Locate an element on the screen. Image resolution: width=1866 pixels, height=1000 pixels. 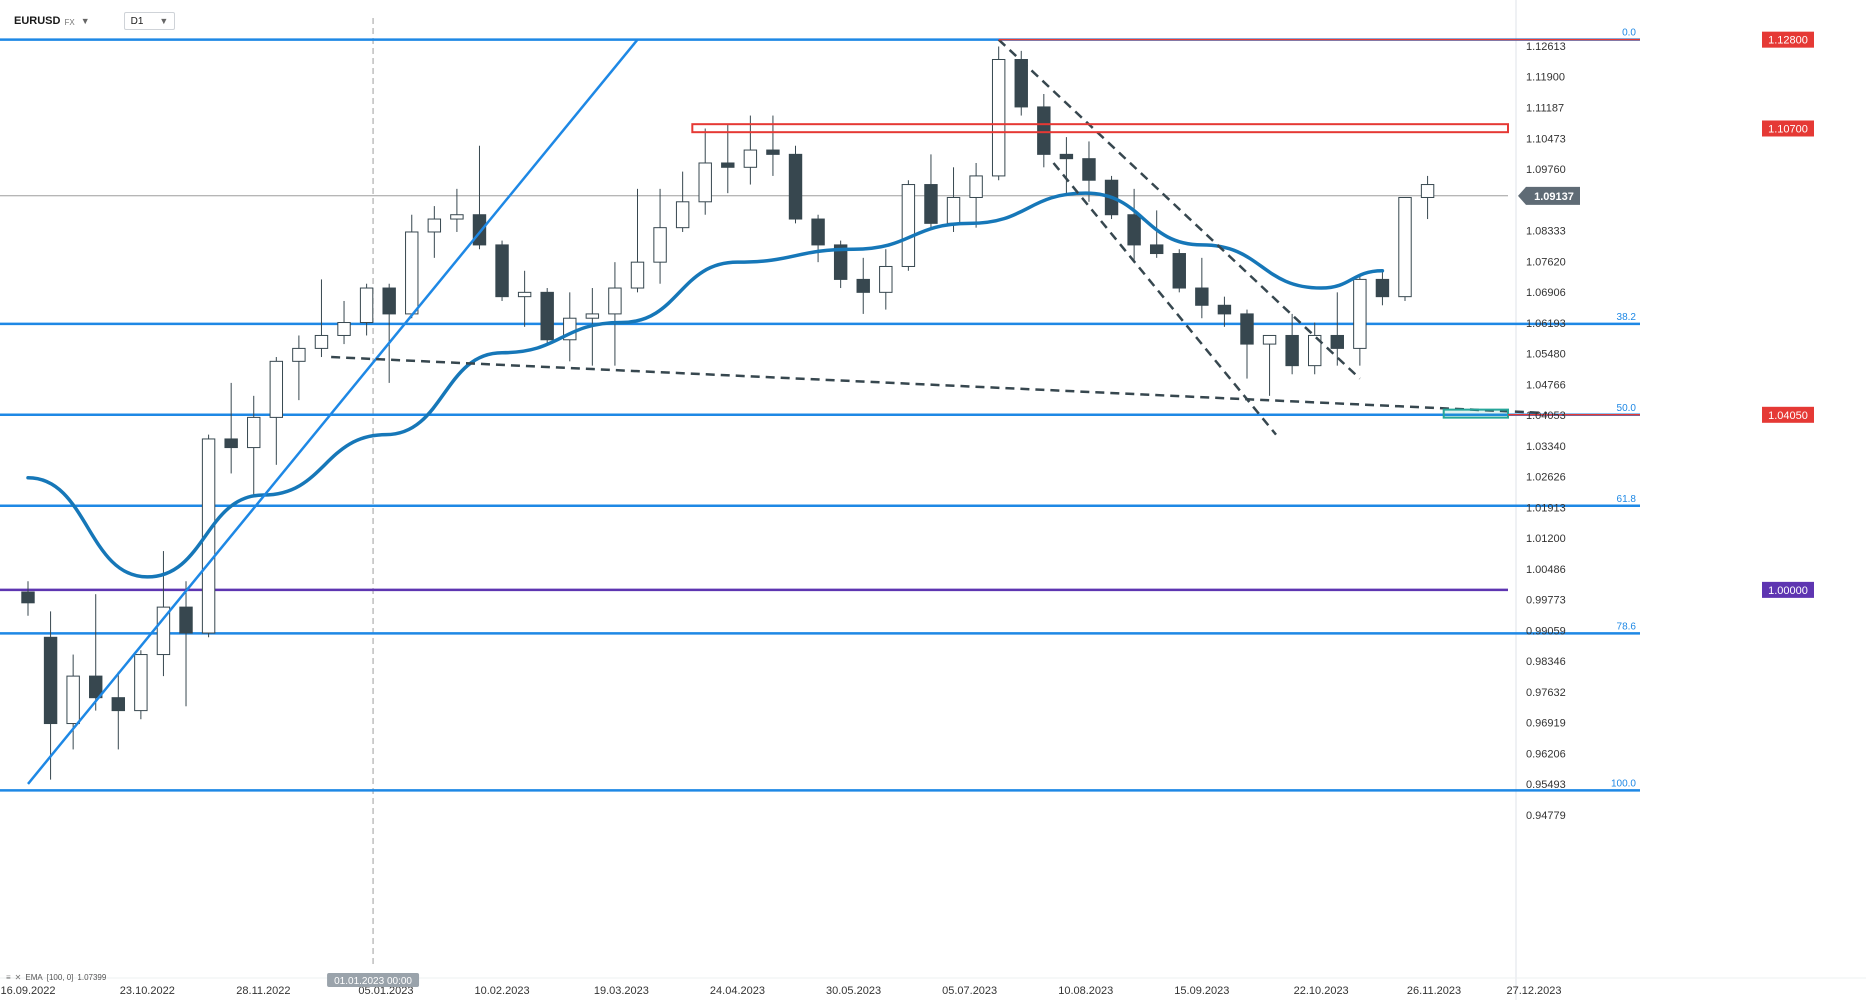
ema-legend-params: [100, 0] is located at coordinates (60, 977).